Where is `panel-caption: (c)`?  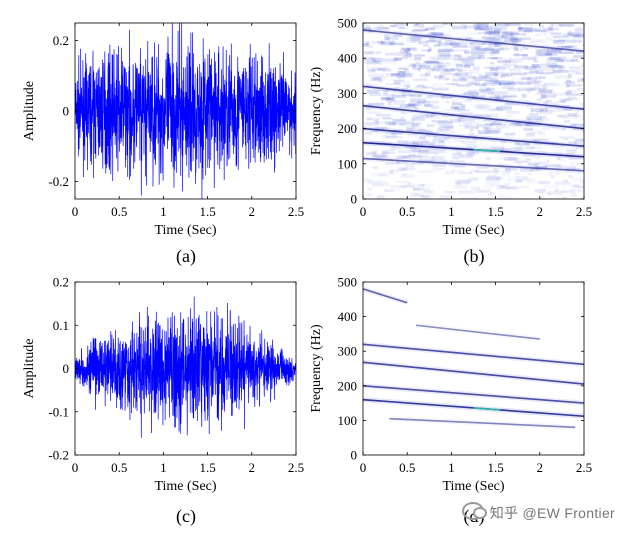 panel-caption: (c) is located at coordinates (186, 516).